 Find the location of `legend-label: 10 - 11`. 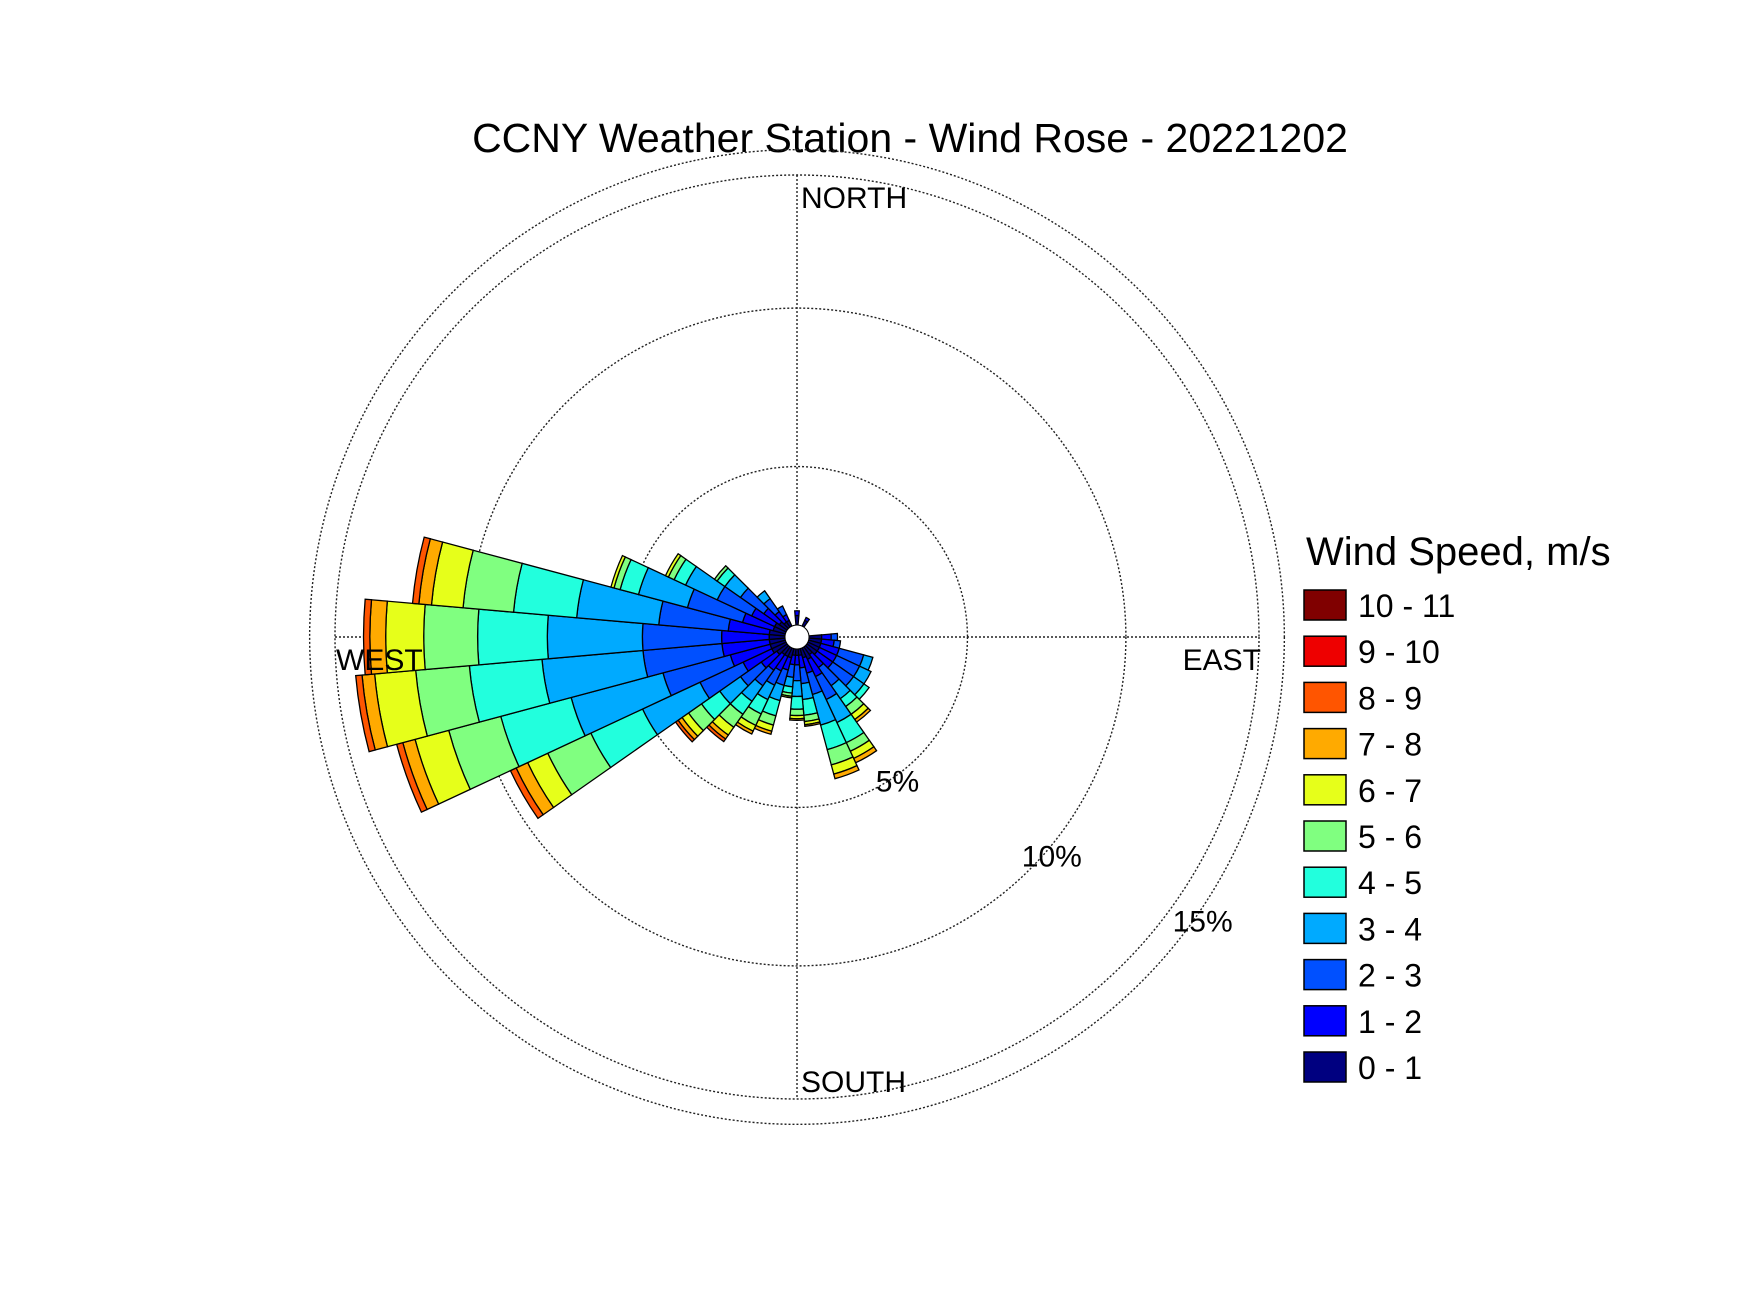

legend-label: 10 - 11 is located at coordinates (1406, 606).